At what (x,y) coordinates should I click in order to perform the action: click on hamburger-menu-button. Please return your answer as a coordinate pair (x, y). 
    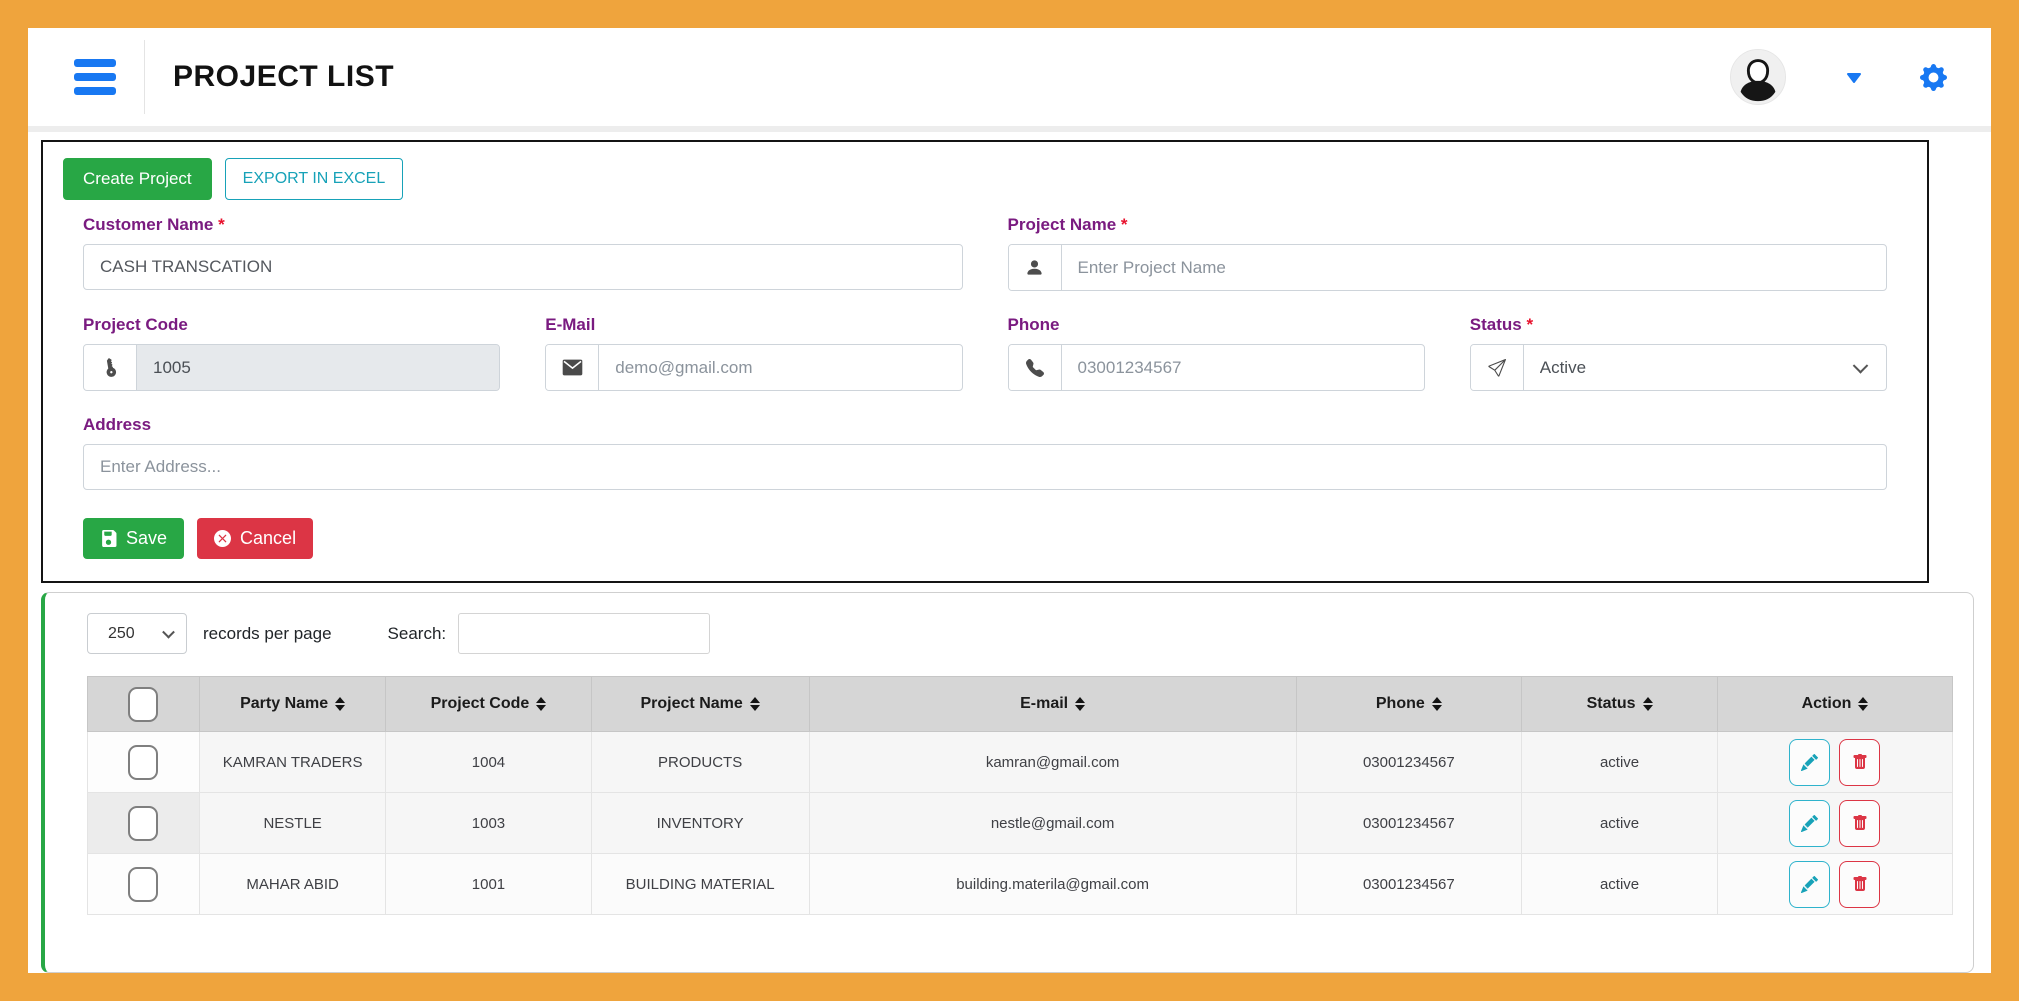
    Looking at the image, I should click on (95, 77).